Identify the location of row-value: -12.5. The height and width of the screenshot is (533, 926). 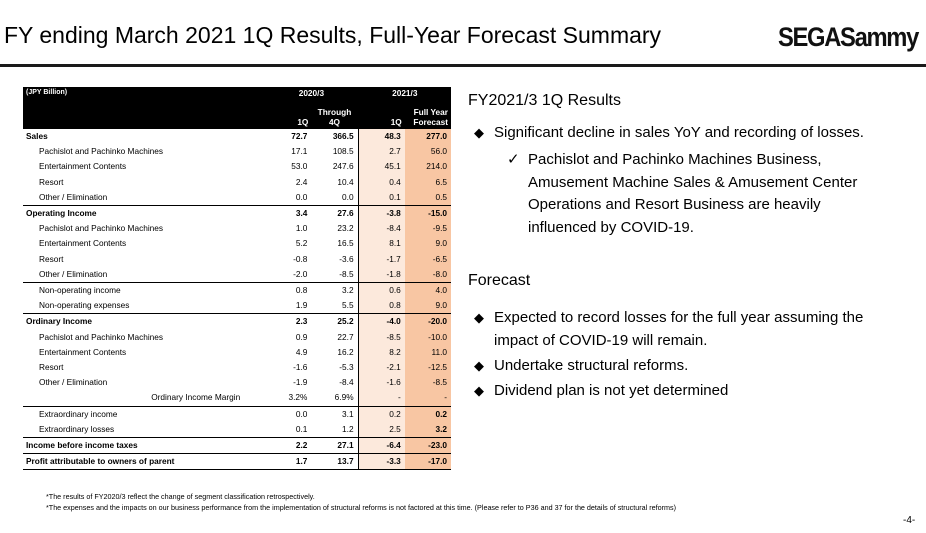
(427, 368).